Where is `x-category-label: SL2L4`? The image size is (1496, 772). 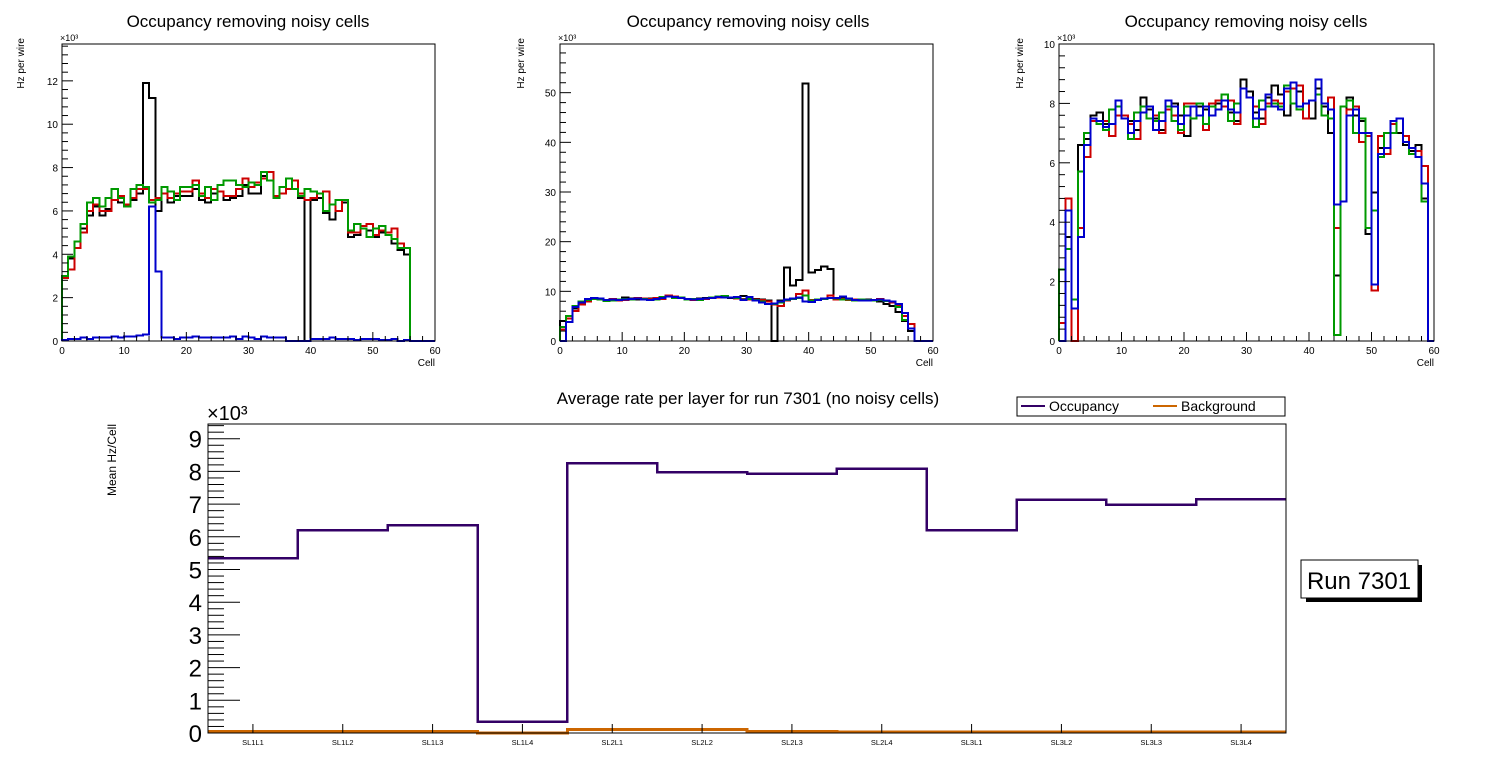
x-category-label: SL2L4 is located at coordinates (882, 742).